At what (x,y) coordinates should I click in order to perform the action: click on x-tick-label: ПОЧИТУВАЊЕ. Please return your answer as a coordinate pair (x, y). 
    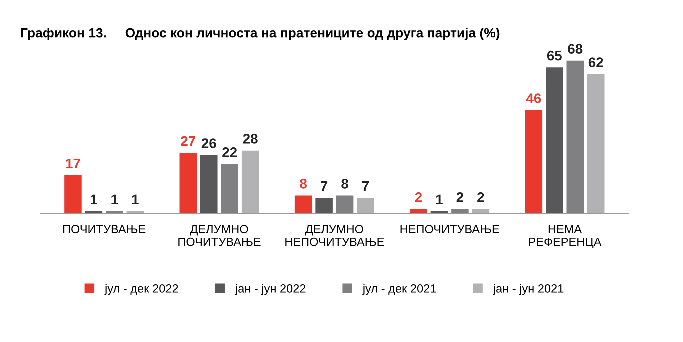
    Looking at the image, I should click on (104, 229).